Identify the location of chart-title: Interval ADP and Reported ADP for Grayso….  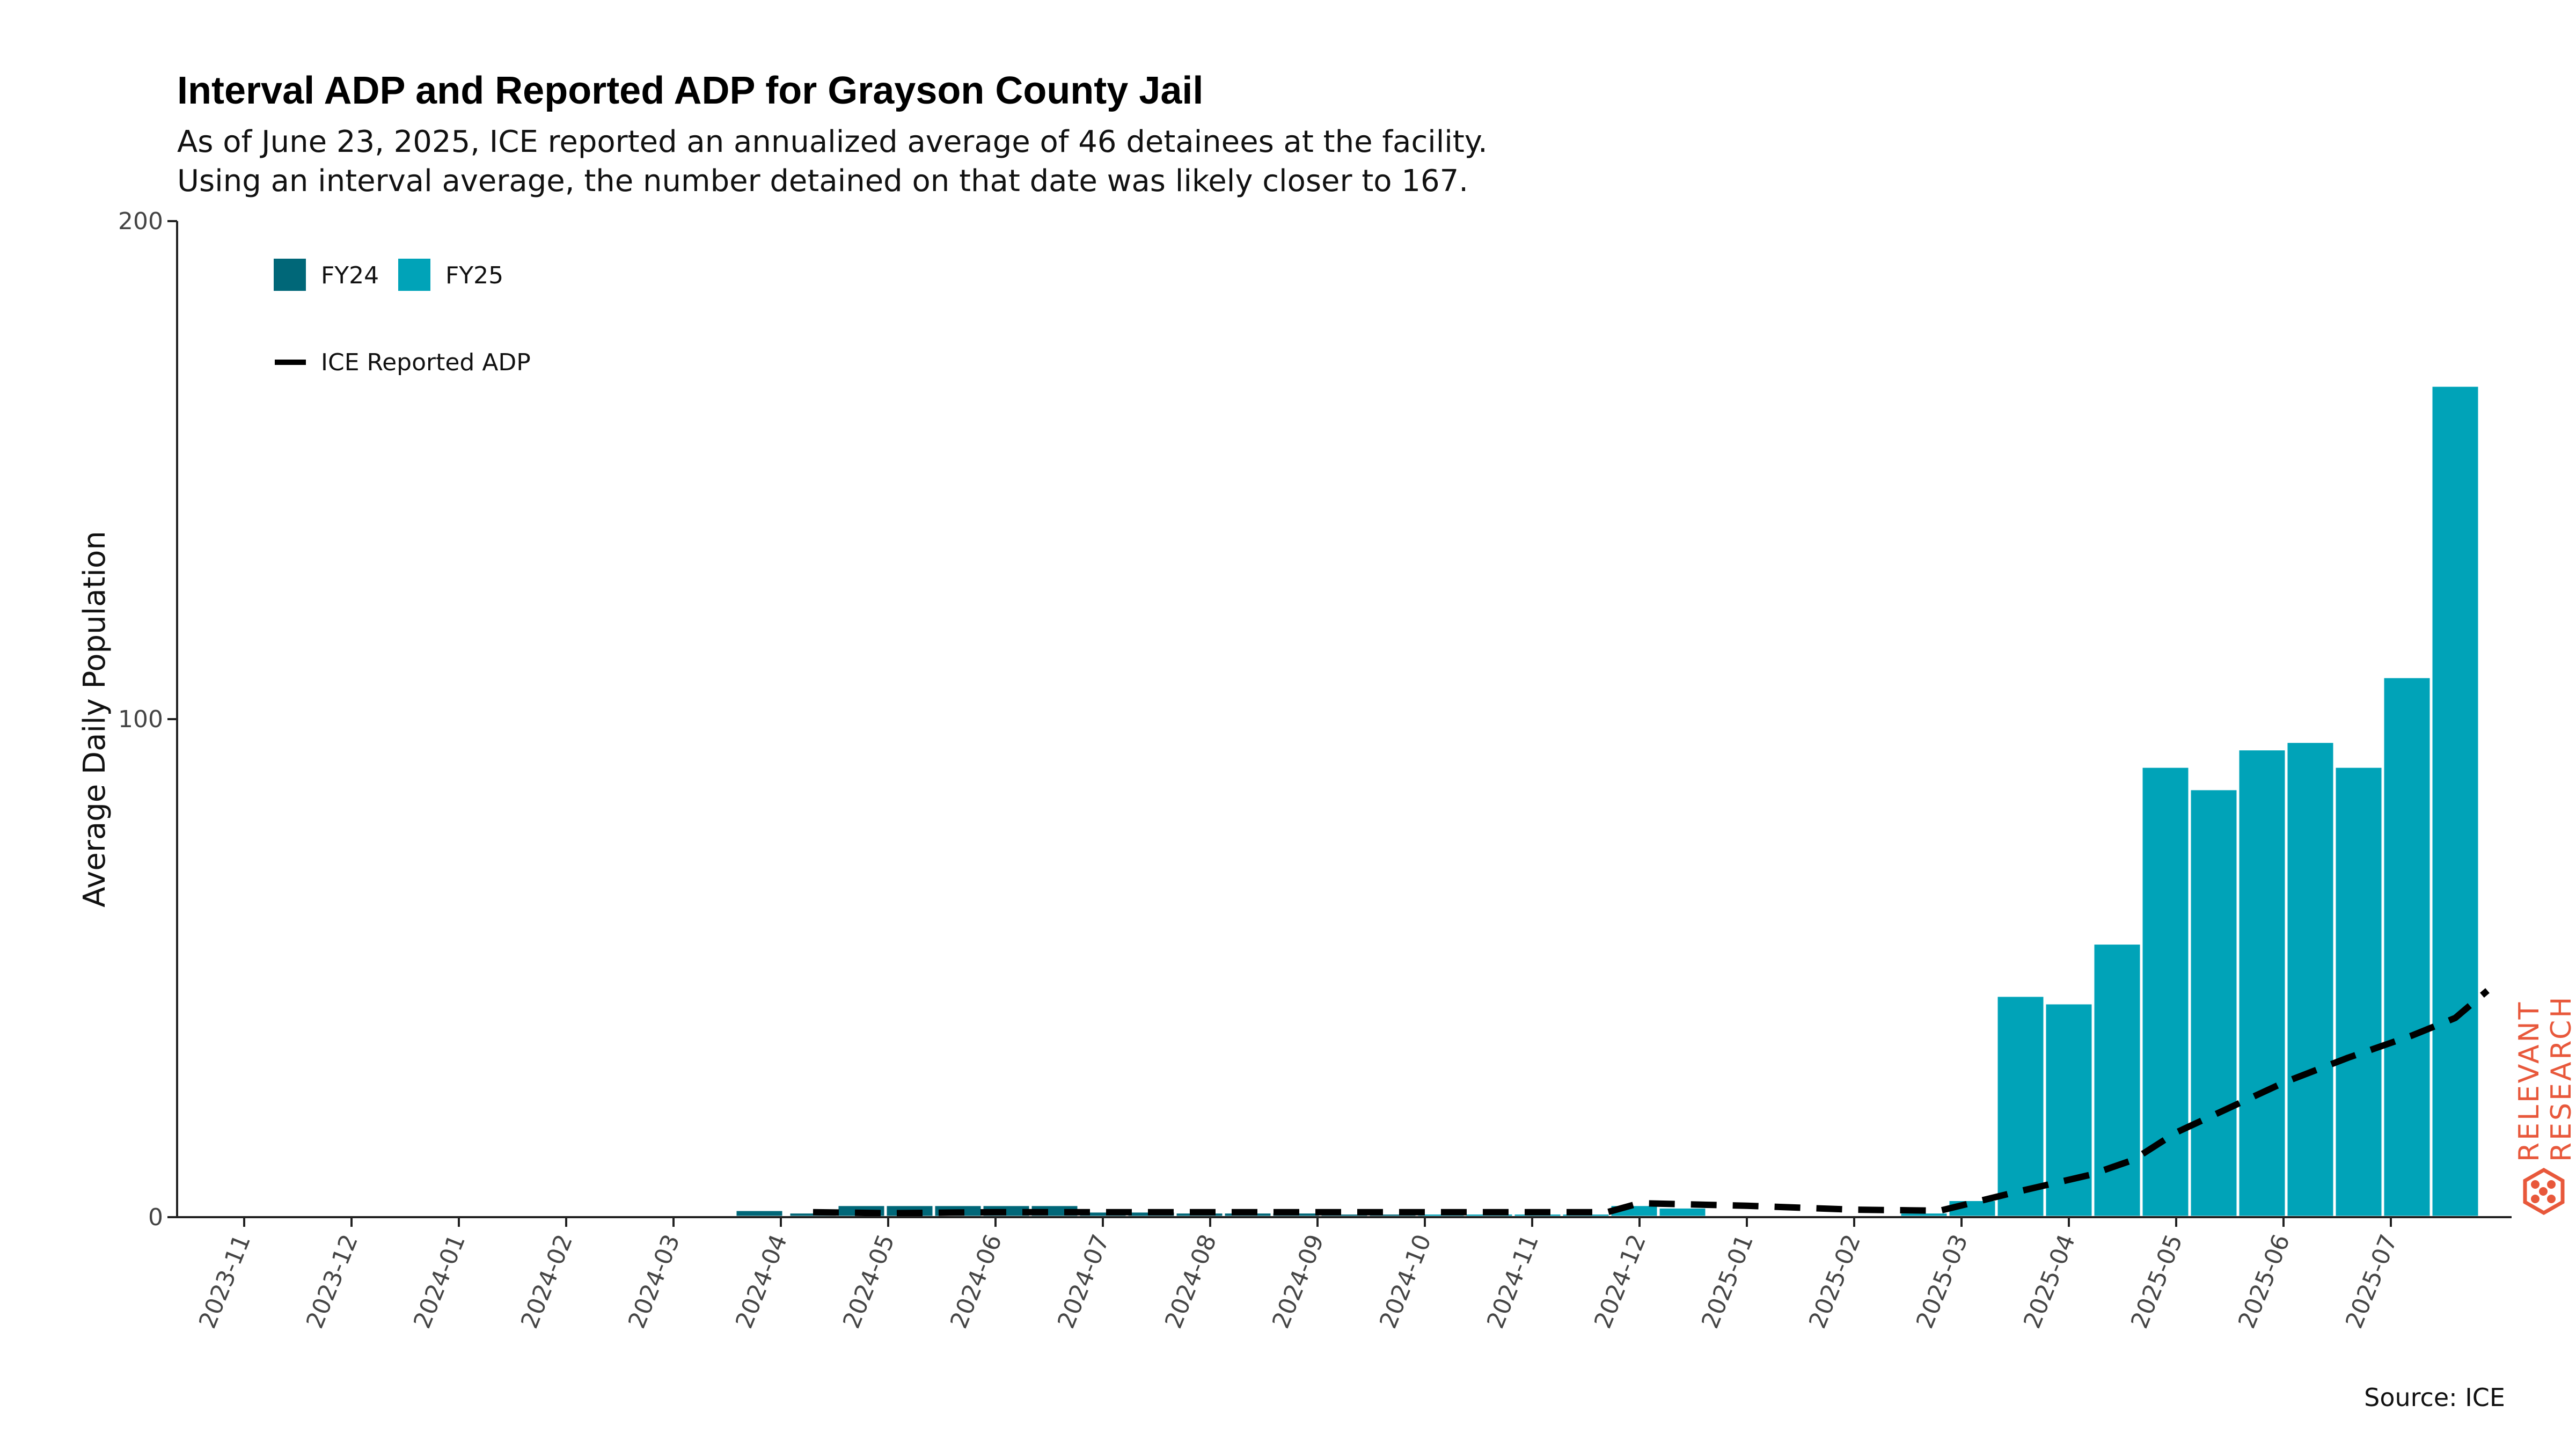
(690, 90).